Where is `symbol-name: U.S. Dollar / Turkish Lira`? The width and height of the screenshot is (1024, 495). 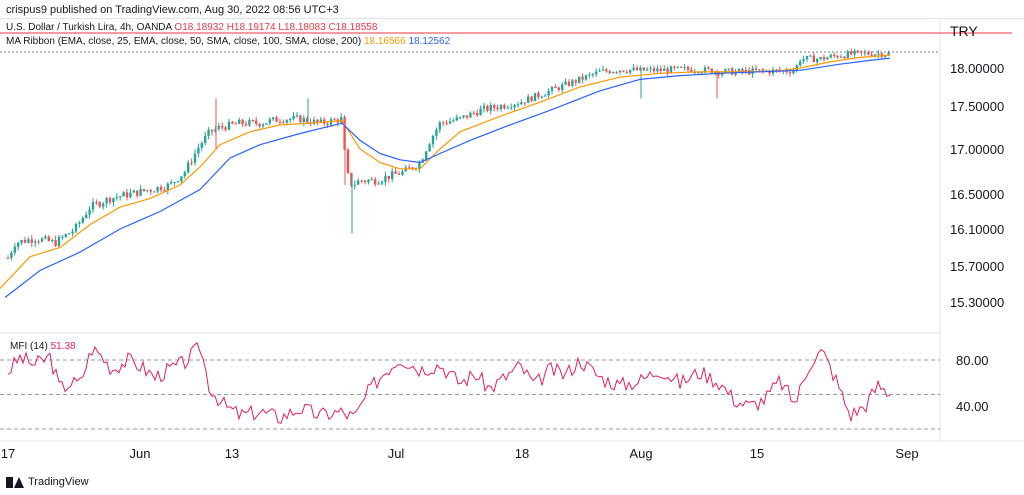
symbol-name: U.S. Dollar / Turkish Lira is located at coordinates (60, 27).